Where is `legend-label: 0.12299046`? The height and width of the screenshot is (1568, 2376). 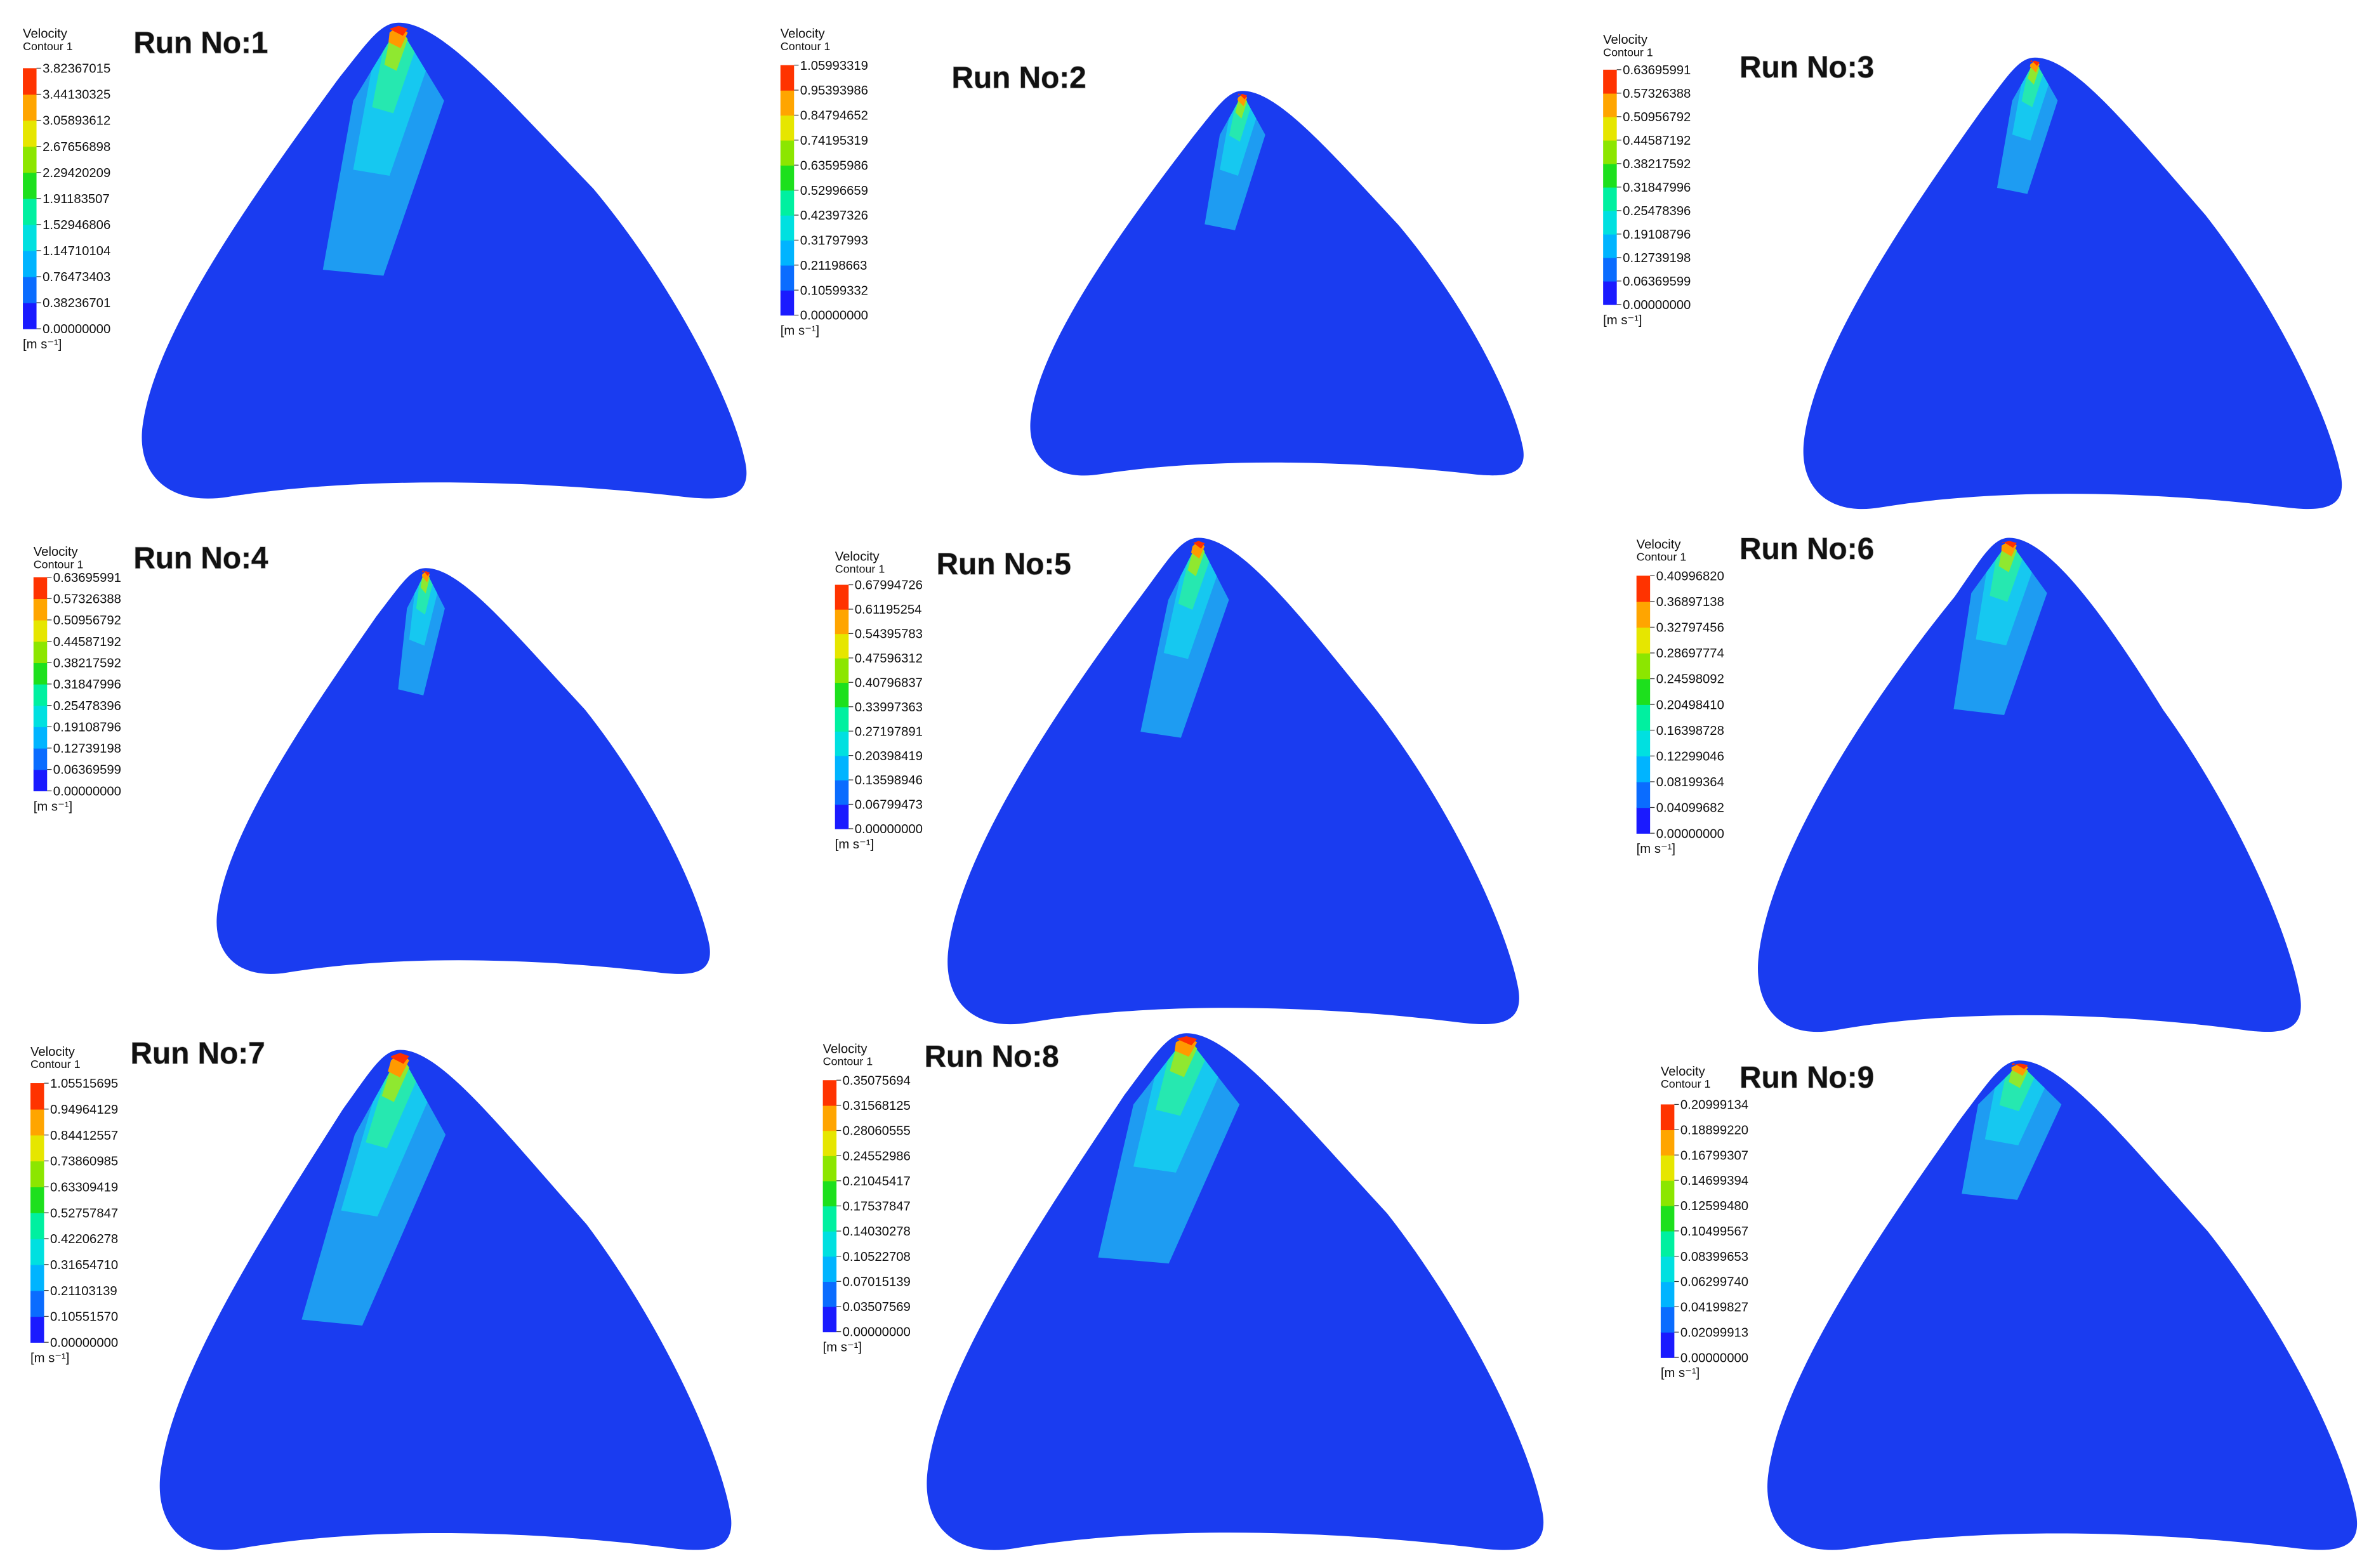
legend-label: 0.12299046 is located at coordinates (1690, 756).